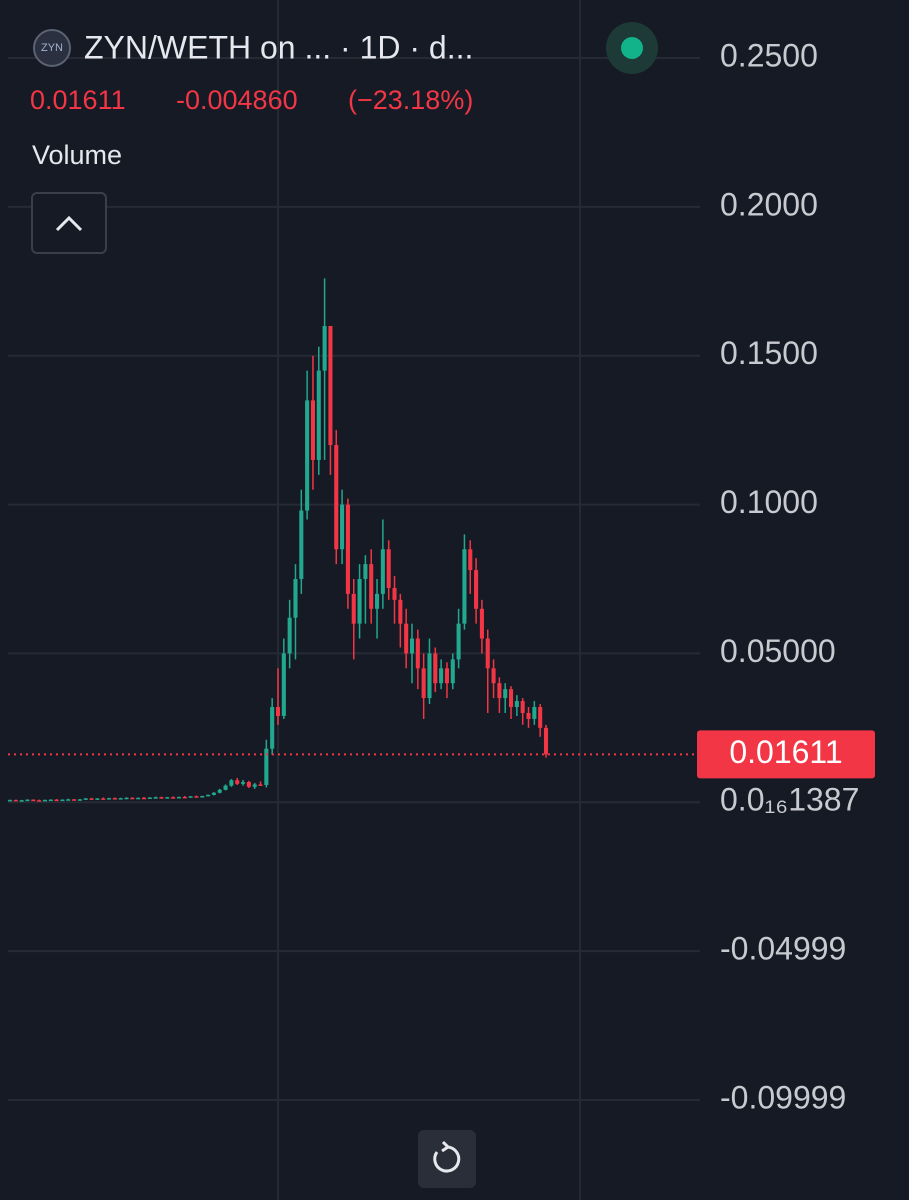  What do you see at coordinates (632, 48) in the screenshot?
I see `status-dot` at bounding box center [632, 48].